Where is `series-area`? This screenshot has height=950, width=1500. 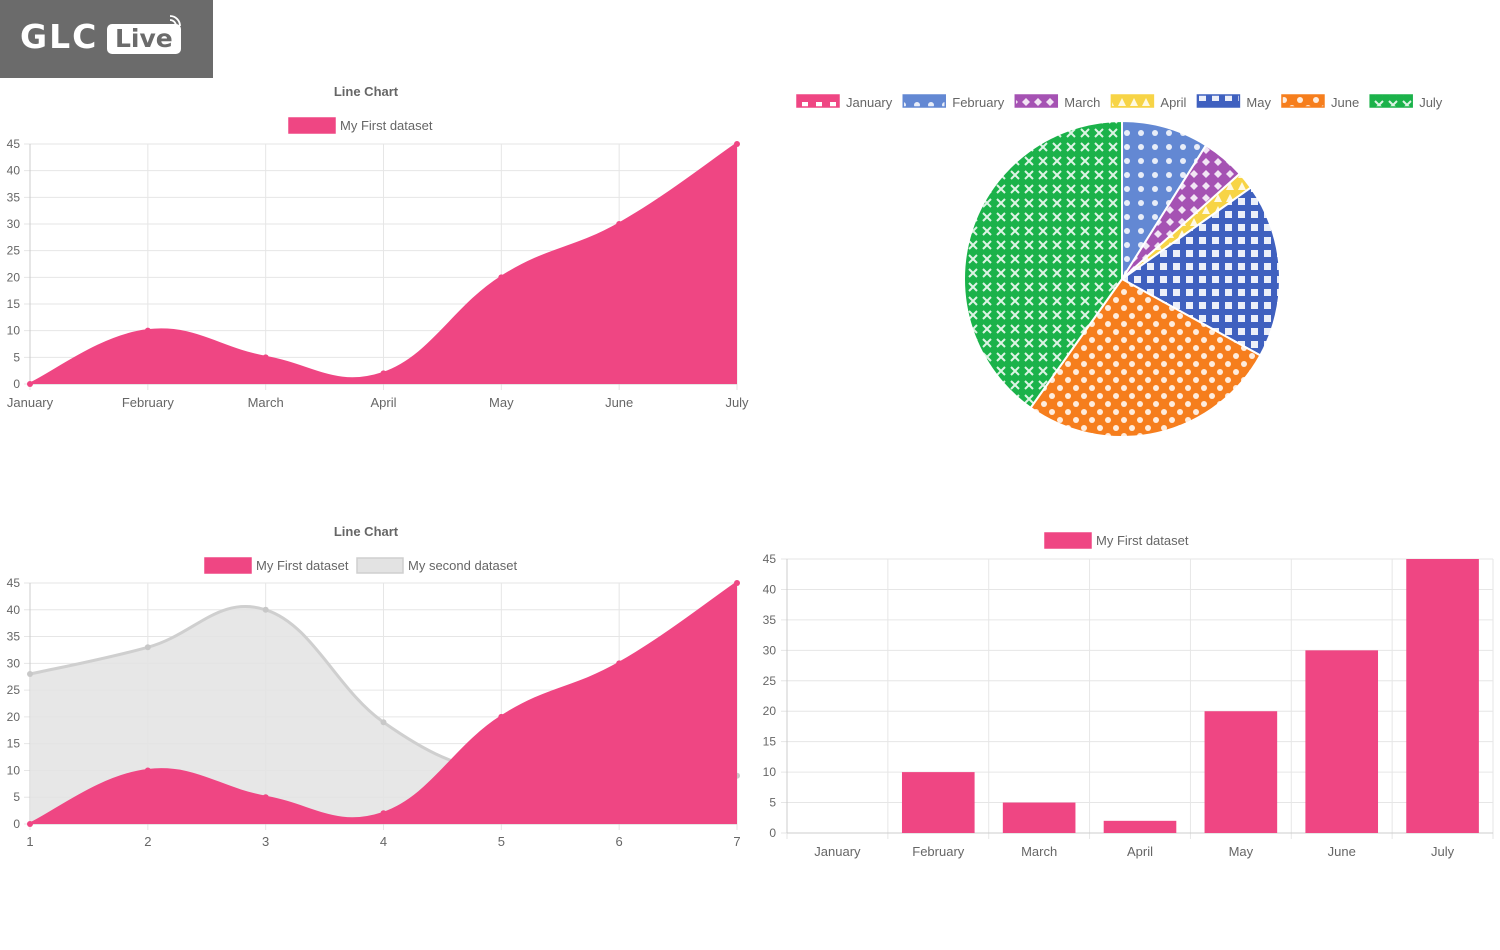 series-area is located at coordinates (383, 264).